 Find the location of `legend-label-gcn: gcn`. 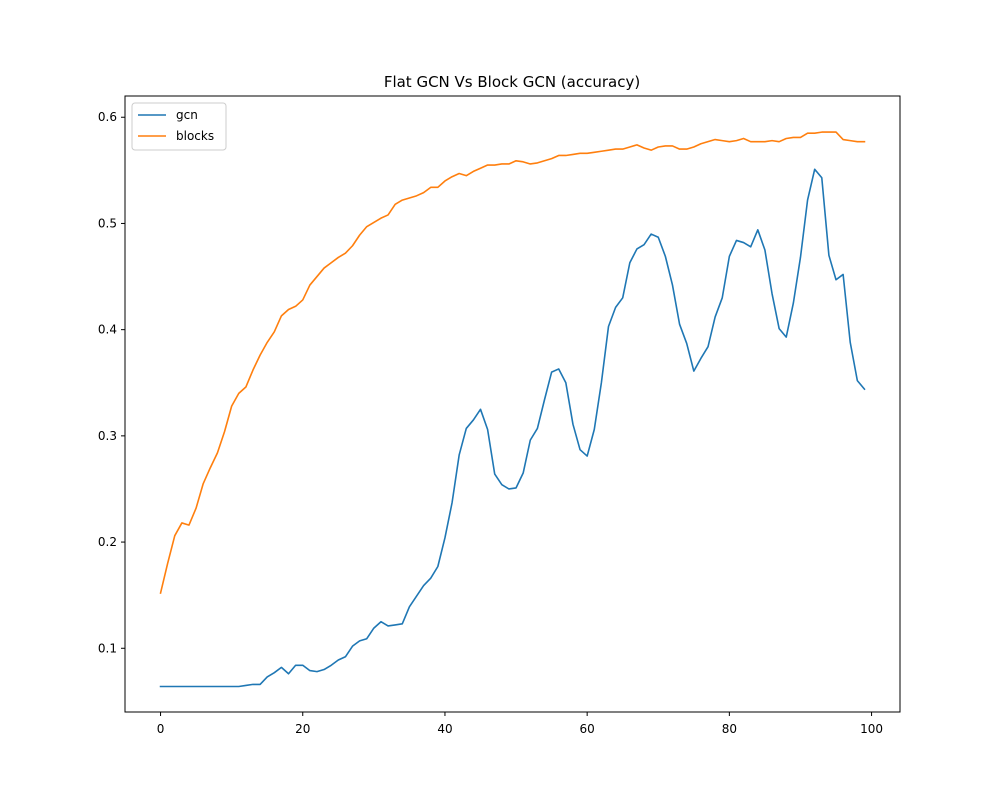

legend-label-gcn: gcn is located at coordinates (187, 115).